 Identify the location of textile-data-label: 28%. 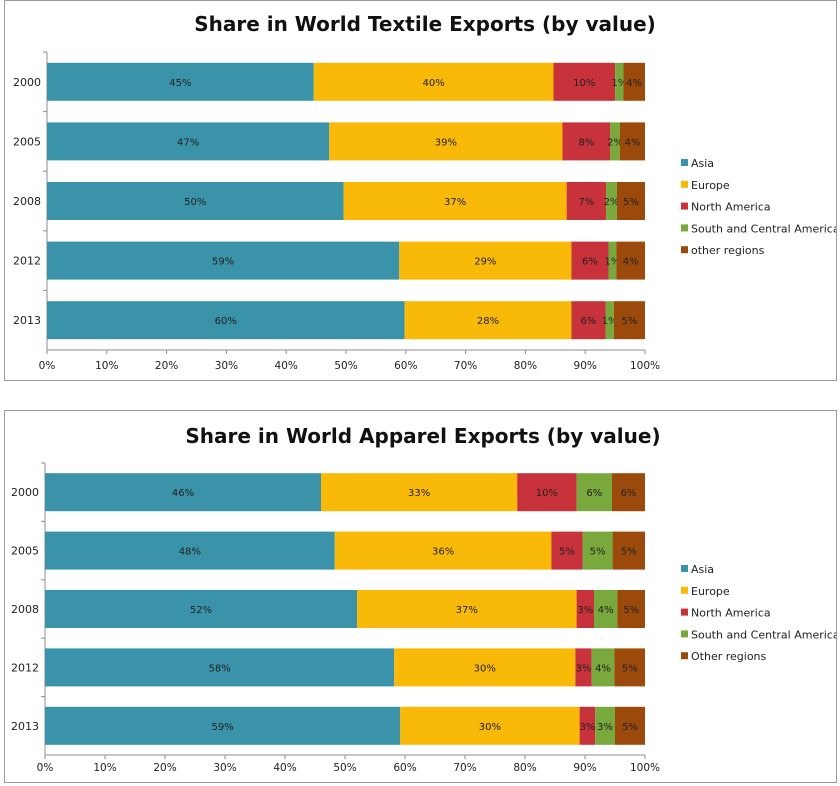
(488, 321).